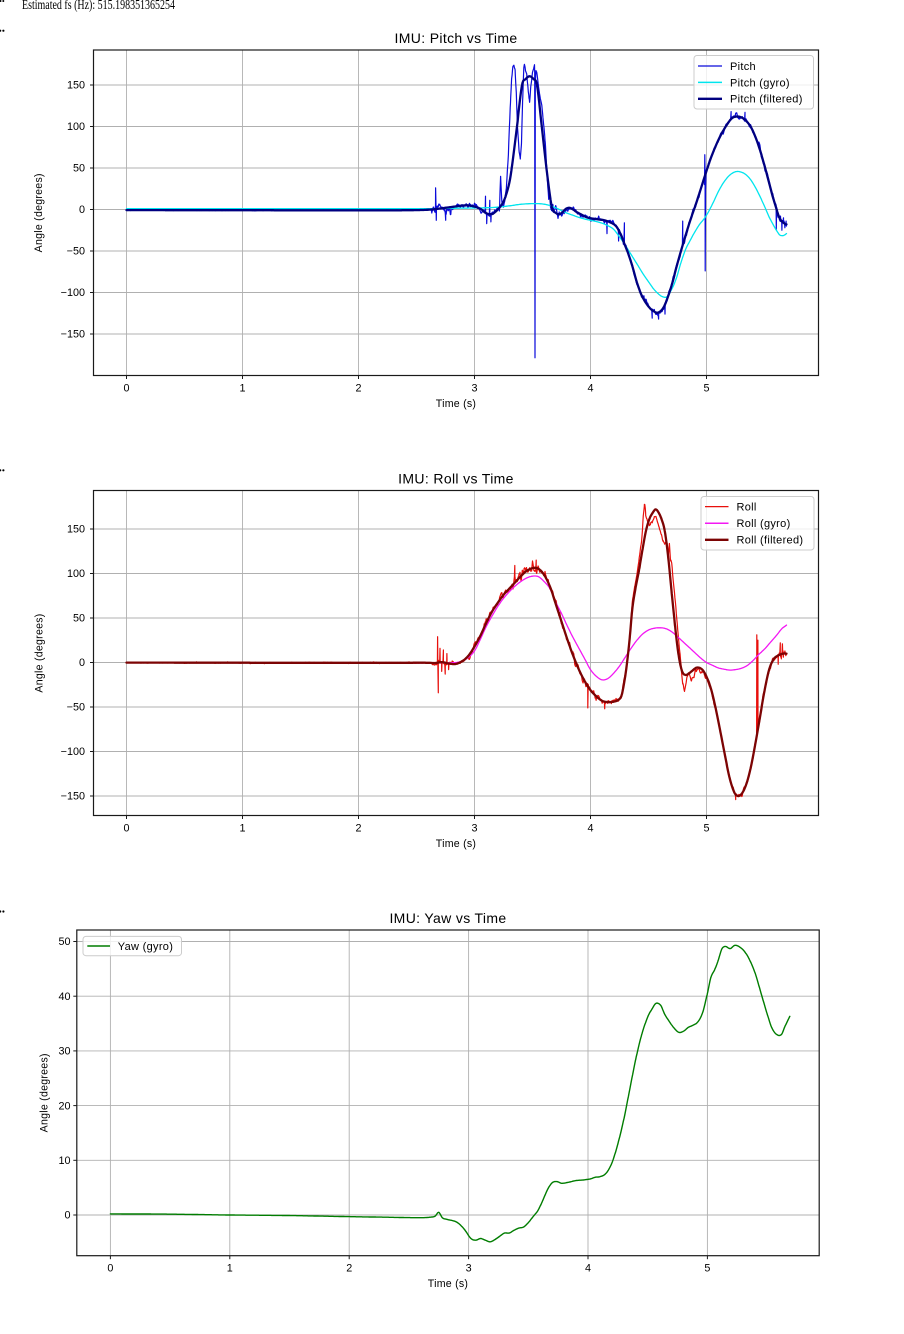  What do you see at coordinates (64, 1052) in the screenshot?
I see `svg-text: 30` at bounding box center [64, 1052].